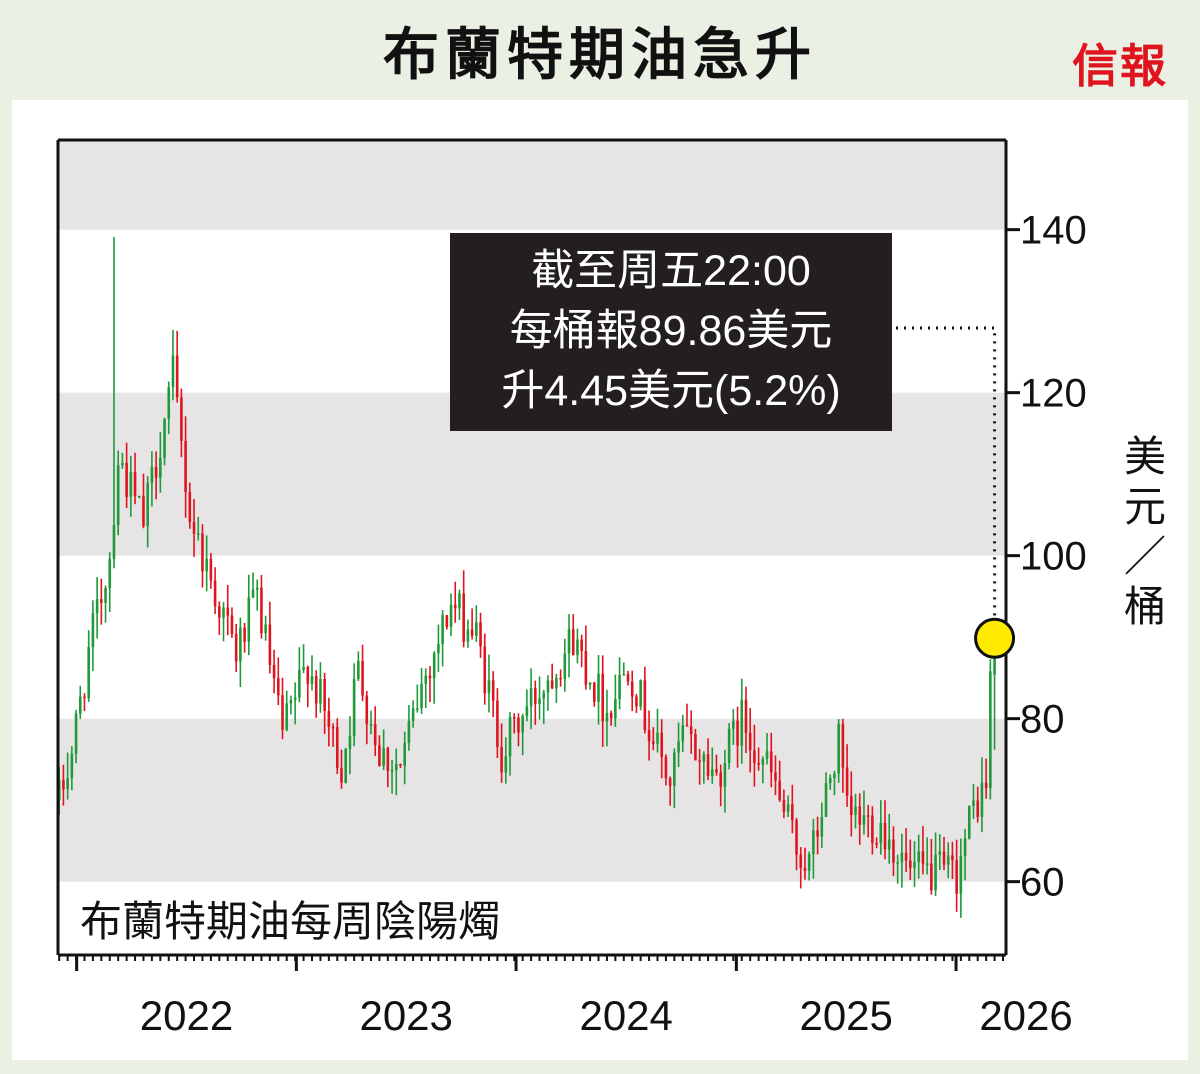 The height and width of the screenshot is (1074, 1200). I want to click on x-year-label-2025: 2025, so click(845, 1015).